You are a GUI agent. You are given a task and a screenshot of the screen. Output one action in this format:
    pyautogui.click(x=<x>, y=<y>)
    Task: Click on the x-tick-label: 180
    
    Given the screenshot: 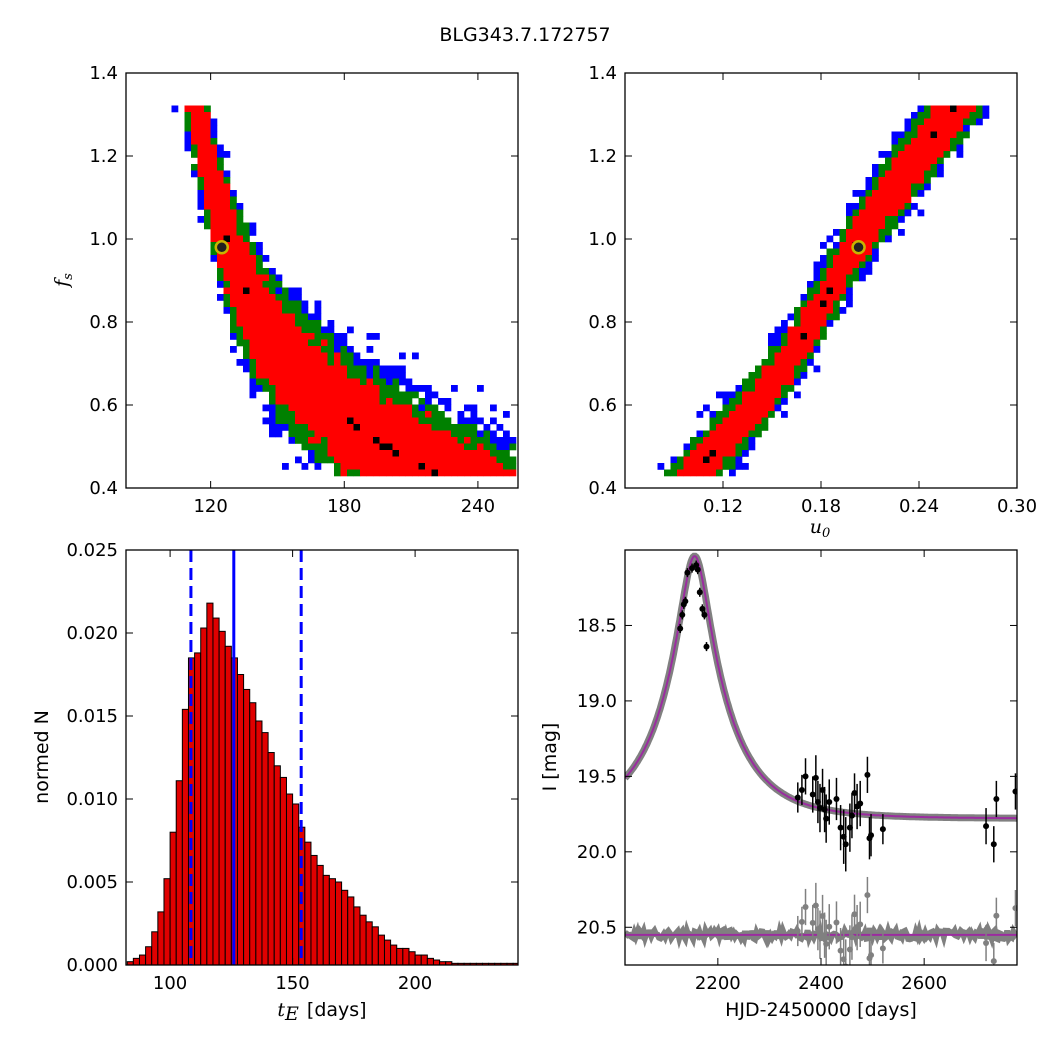 What is the action you would take?
    pyautogui.click(x=344, y=506)
    